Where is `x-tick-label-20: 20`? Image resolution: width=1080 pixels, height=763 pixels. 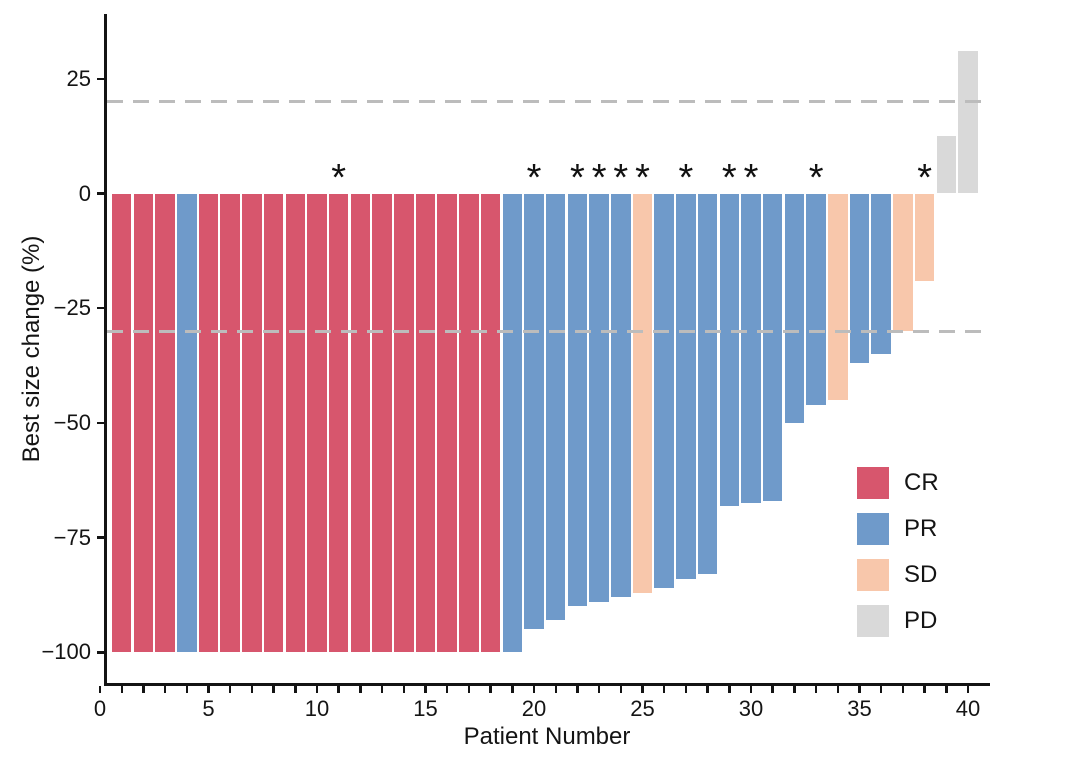
x-tick-label-20: 20 is located at coordinates (534, 708).